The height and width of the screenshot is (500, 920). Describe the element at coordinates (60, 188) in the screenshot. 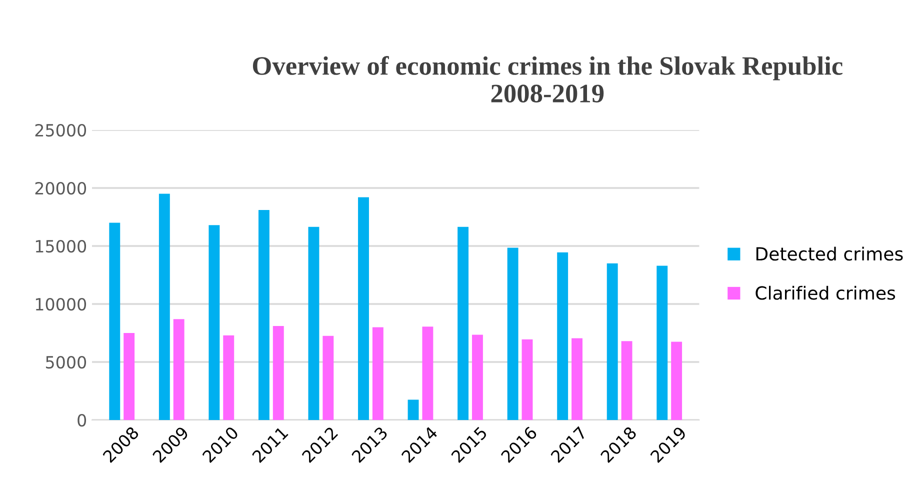

I see `y-tick-label: 20000` at that location.